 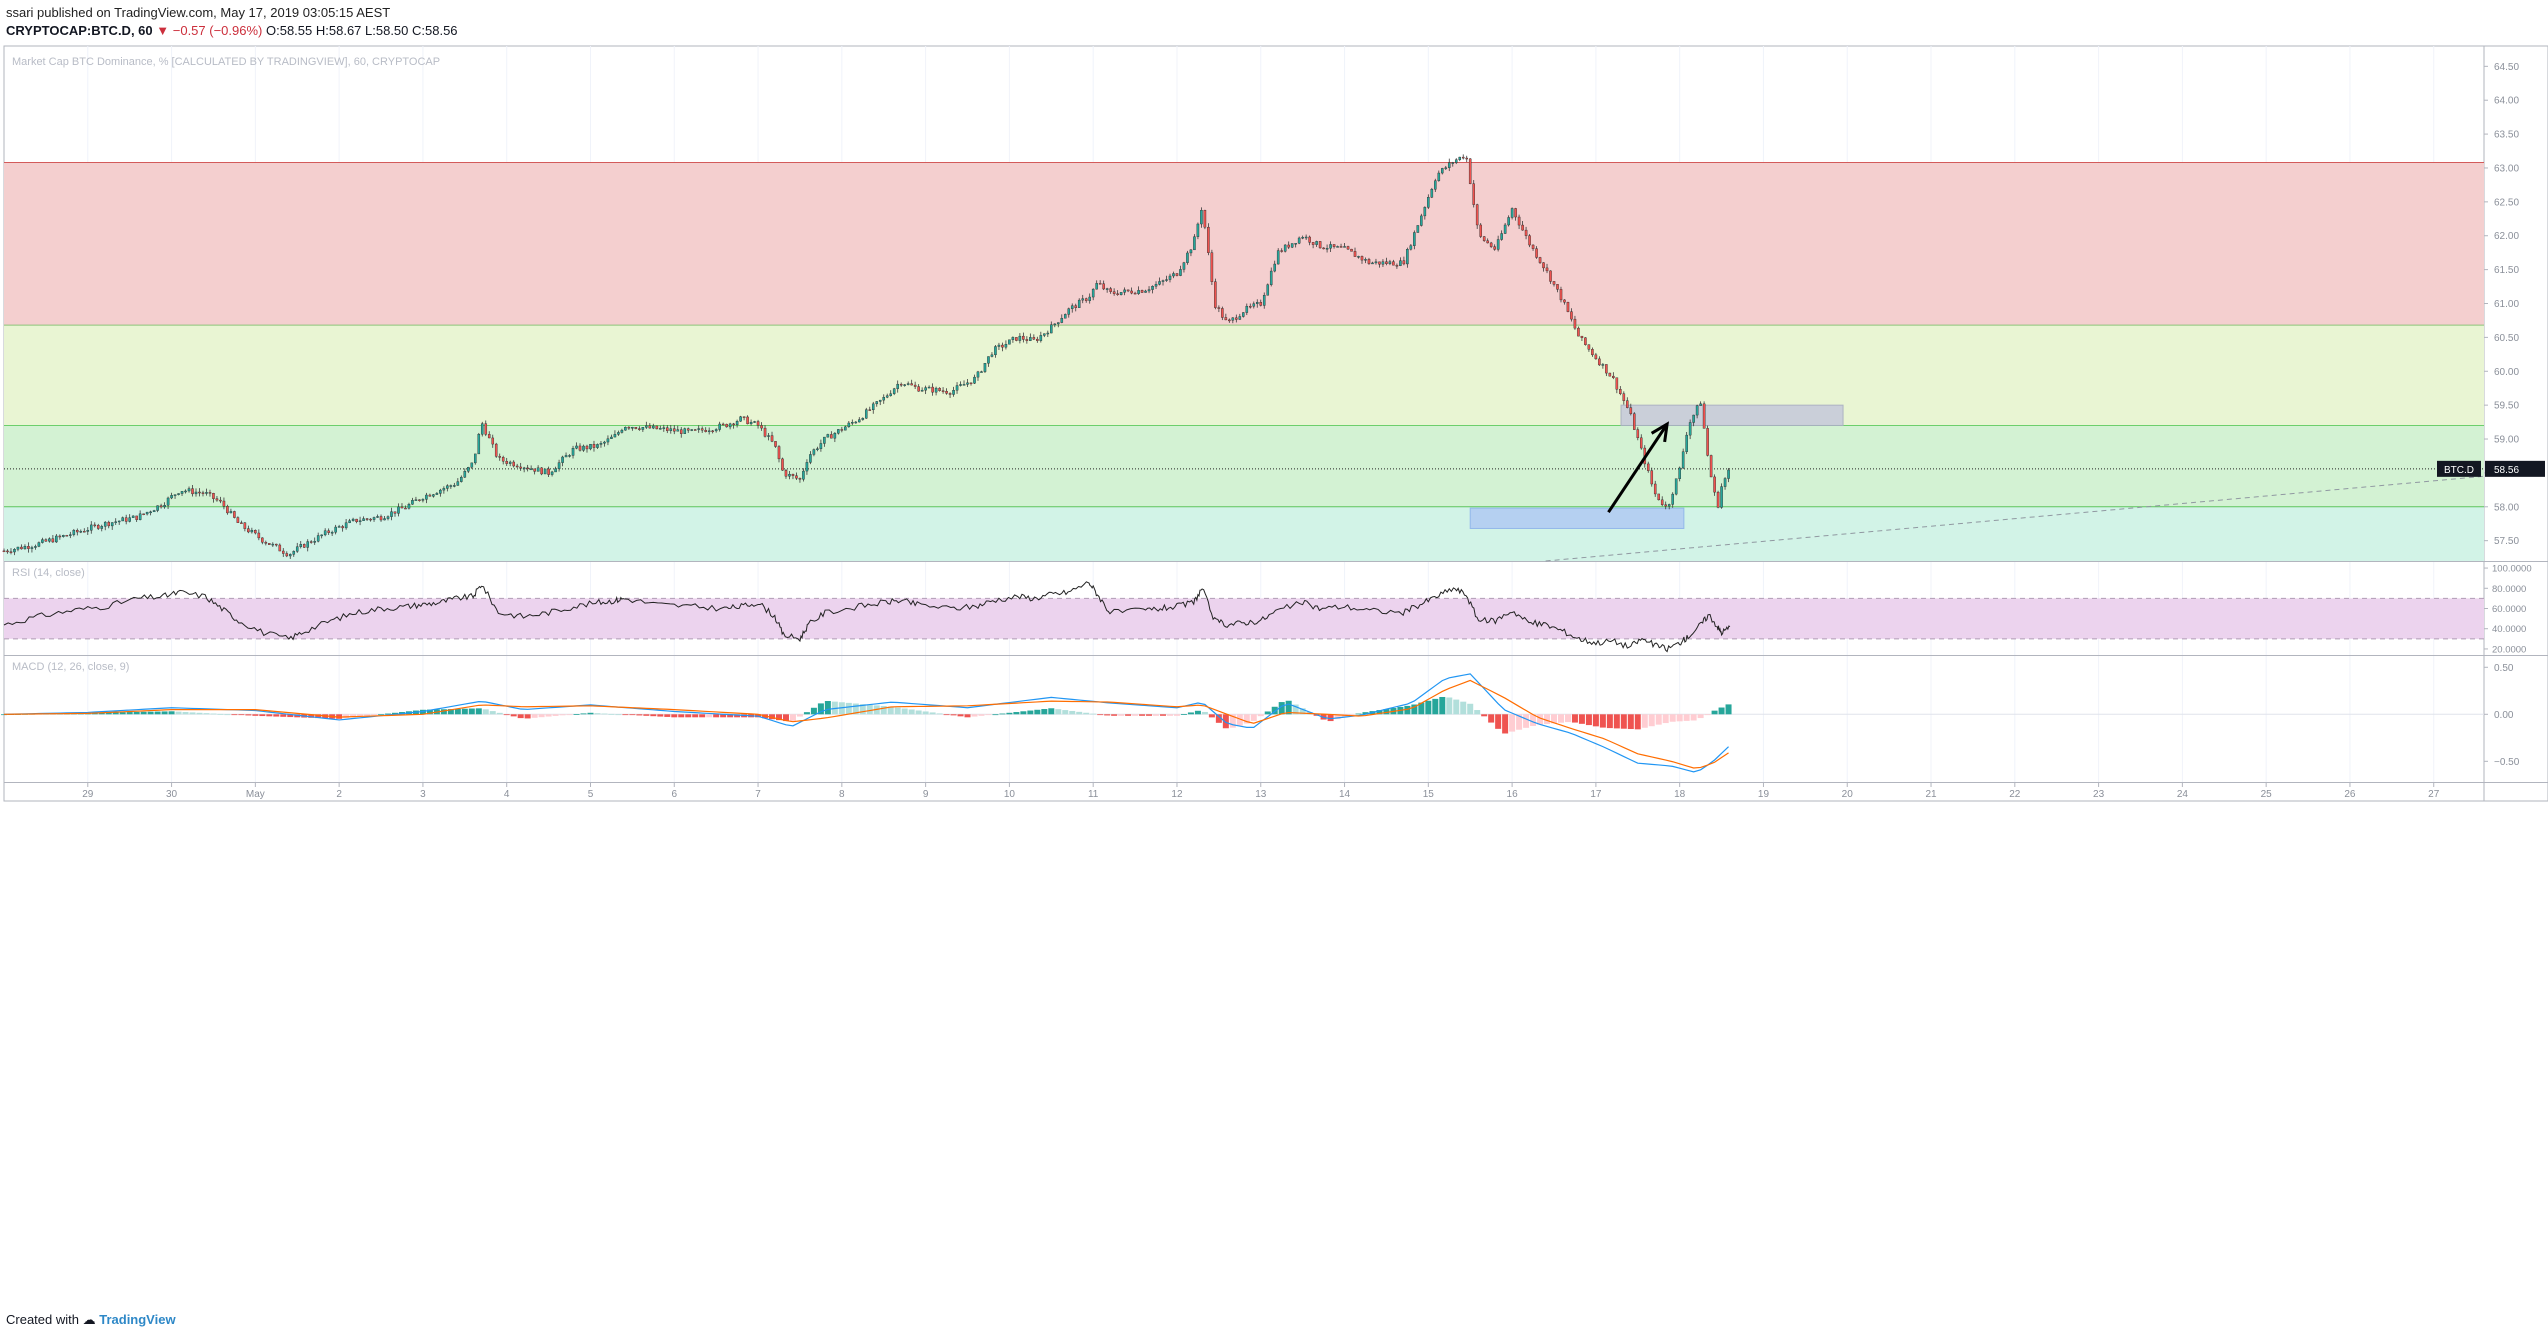 I want to click on arrow-head-icon, so click(x=1660, y=432).